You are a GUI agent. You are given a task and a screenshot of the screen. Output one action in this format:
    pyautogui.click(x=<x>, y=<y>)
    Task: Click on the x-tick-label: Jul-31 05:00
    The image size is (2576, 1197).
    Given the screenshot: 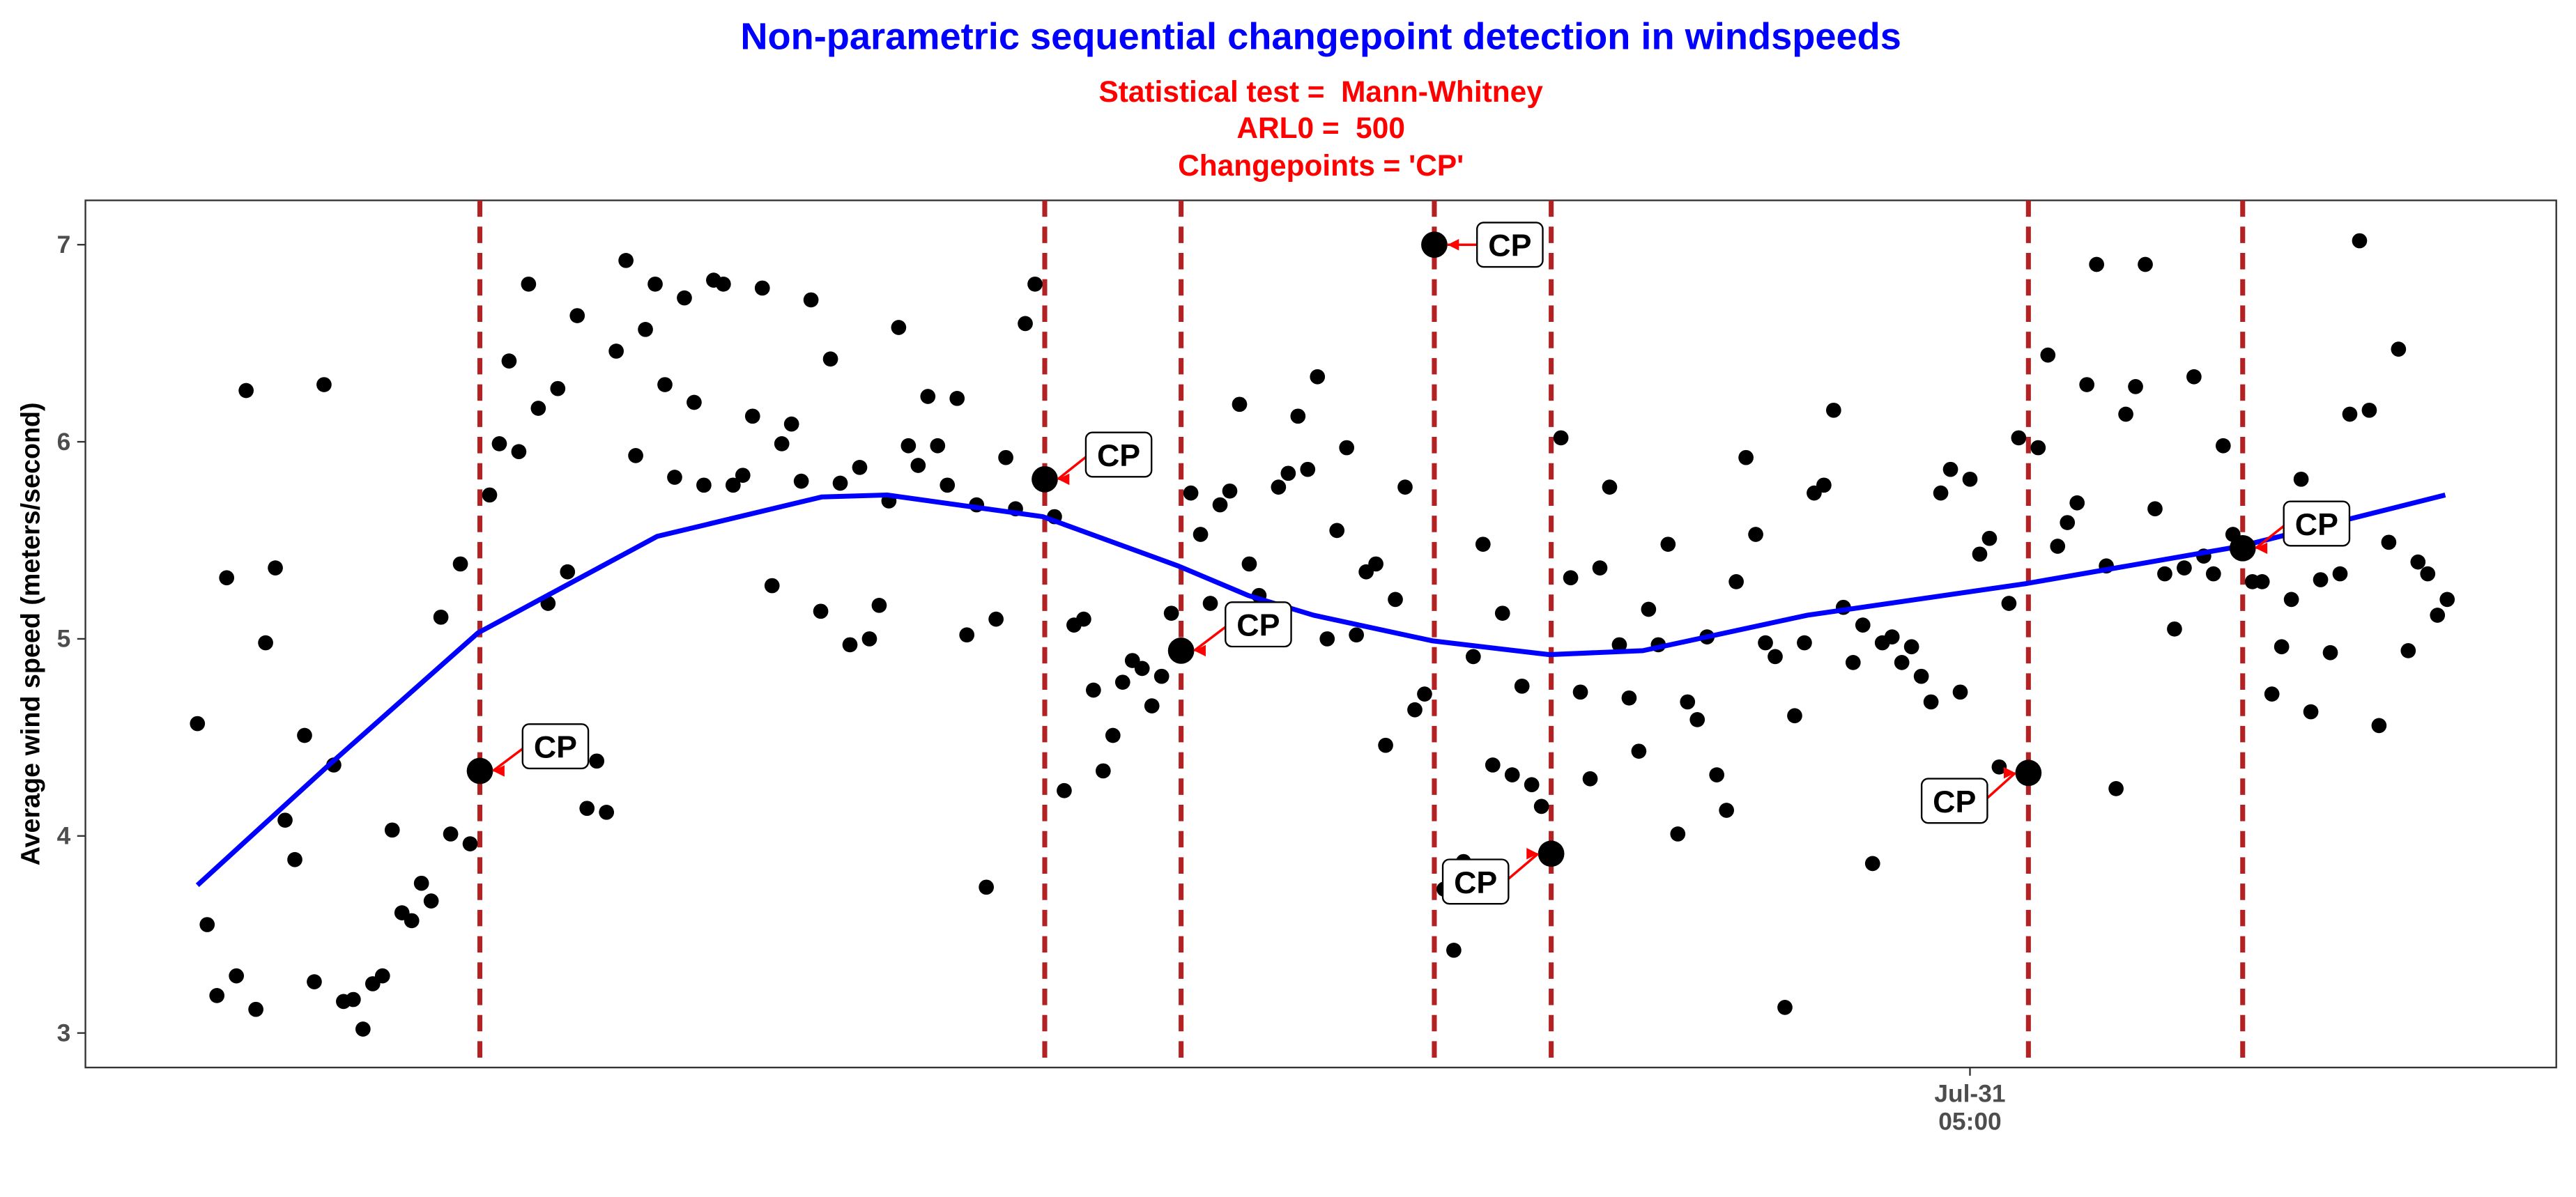 What is the action you would take?
    pyautogui.click(x=1970, y=1109)
    